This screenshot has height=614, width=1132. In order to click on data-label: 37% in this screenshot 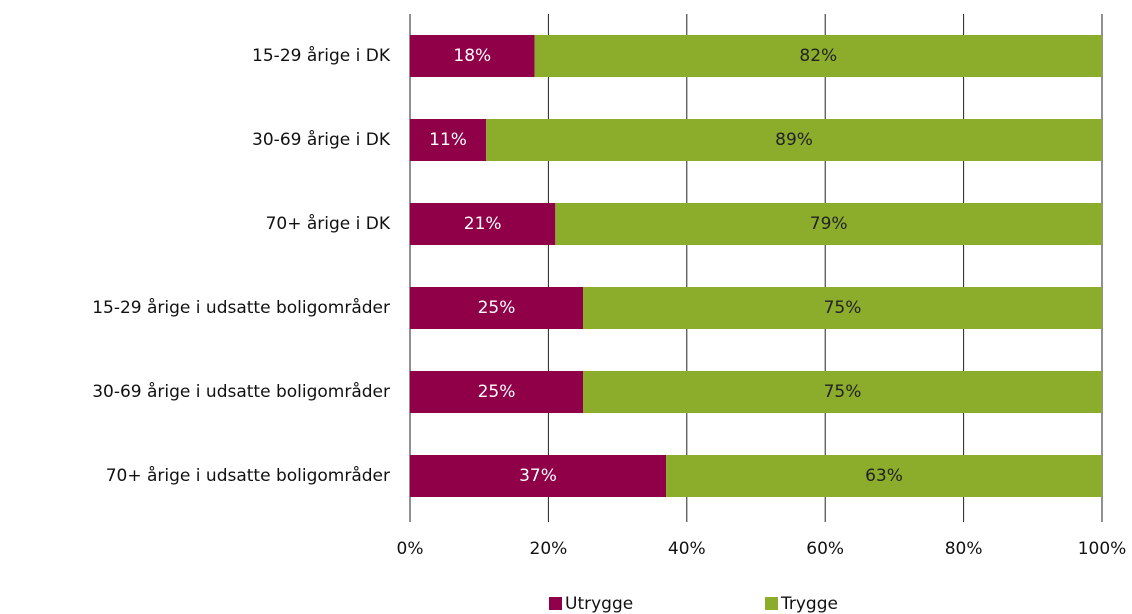, I will do `click(538, 476)`.